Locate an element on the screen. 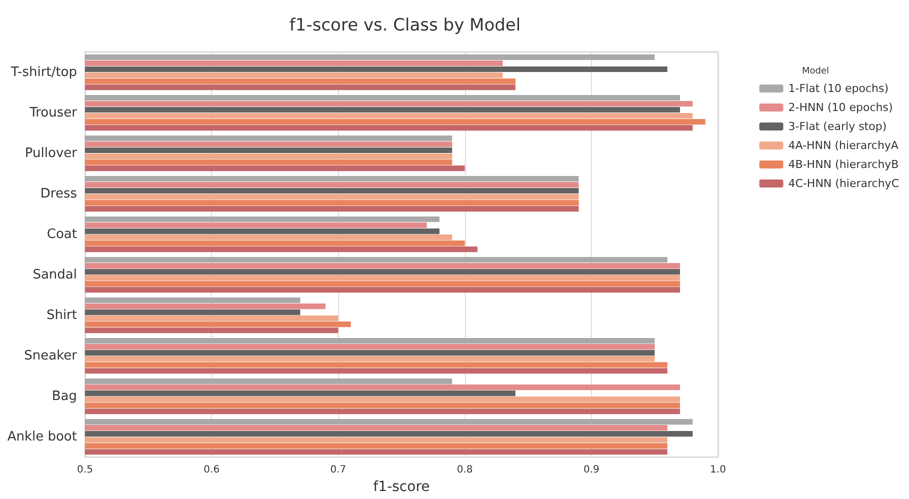 This screenshot has width=909, height=499. x-tick-label: 0.8 is located at coordinates (464, 470).